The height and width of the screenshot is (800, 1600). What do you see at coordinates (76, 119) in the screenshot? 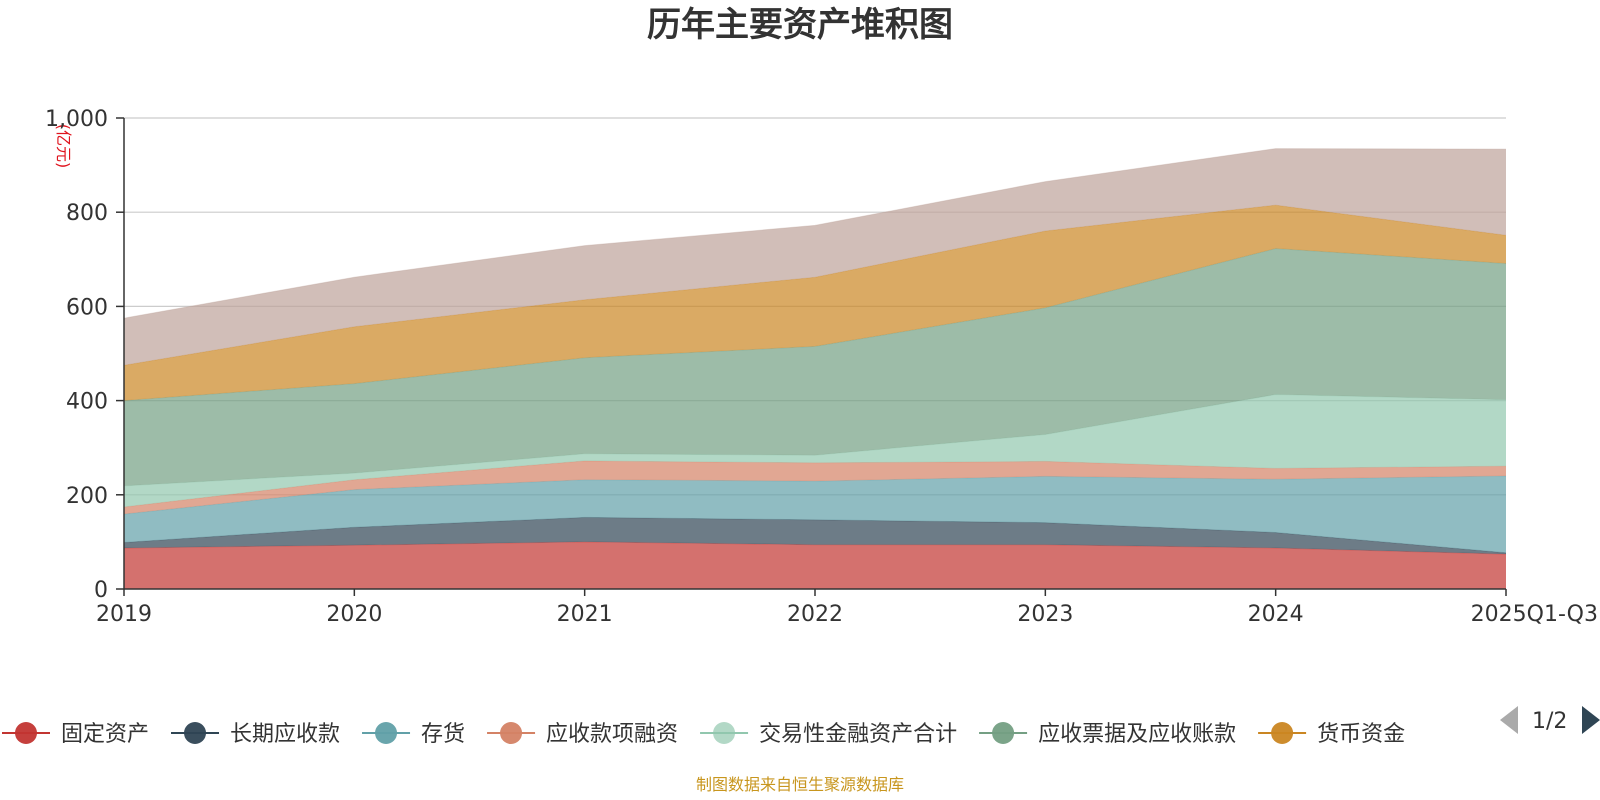
I see `y-tick-label: 1,000` at bounding box center [76, 119].